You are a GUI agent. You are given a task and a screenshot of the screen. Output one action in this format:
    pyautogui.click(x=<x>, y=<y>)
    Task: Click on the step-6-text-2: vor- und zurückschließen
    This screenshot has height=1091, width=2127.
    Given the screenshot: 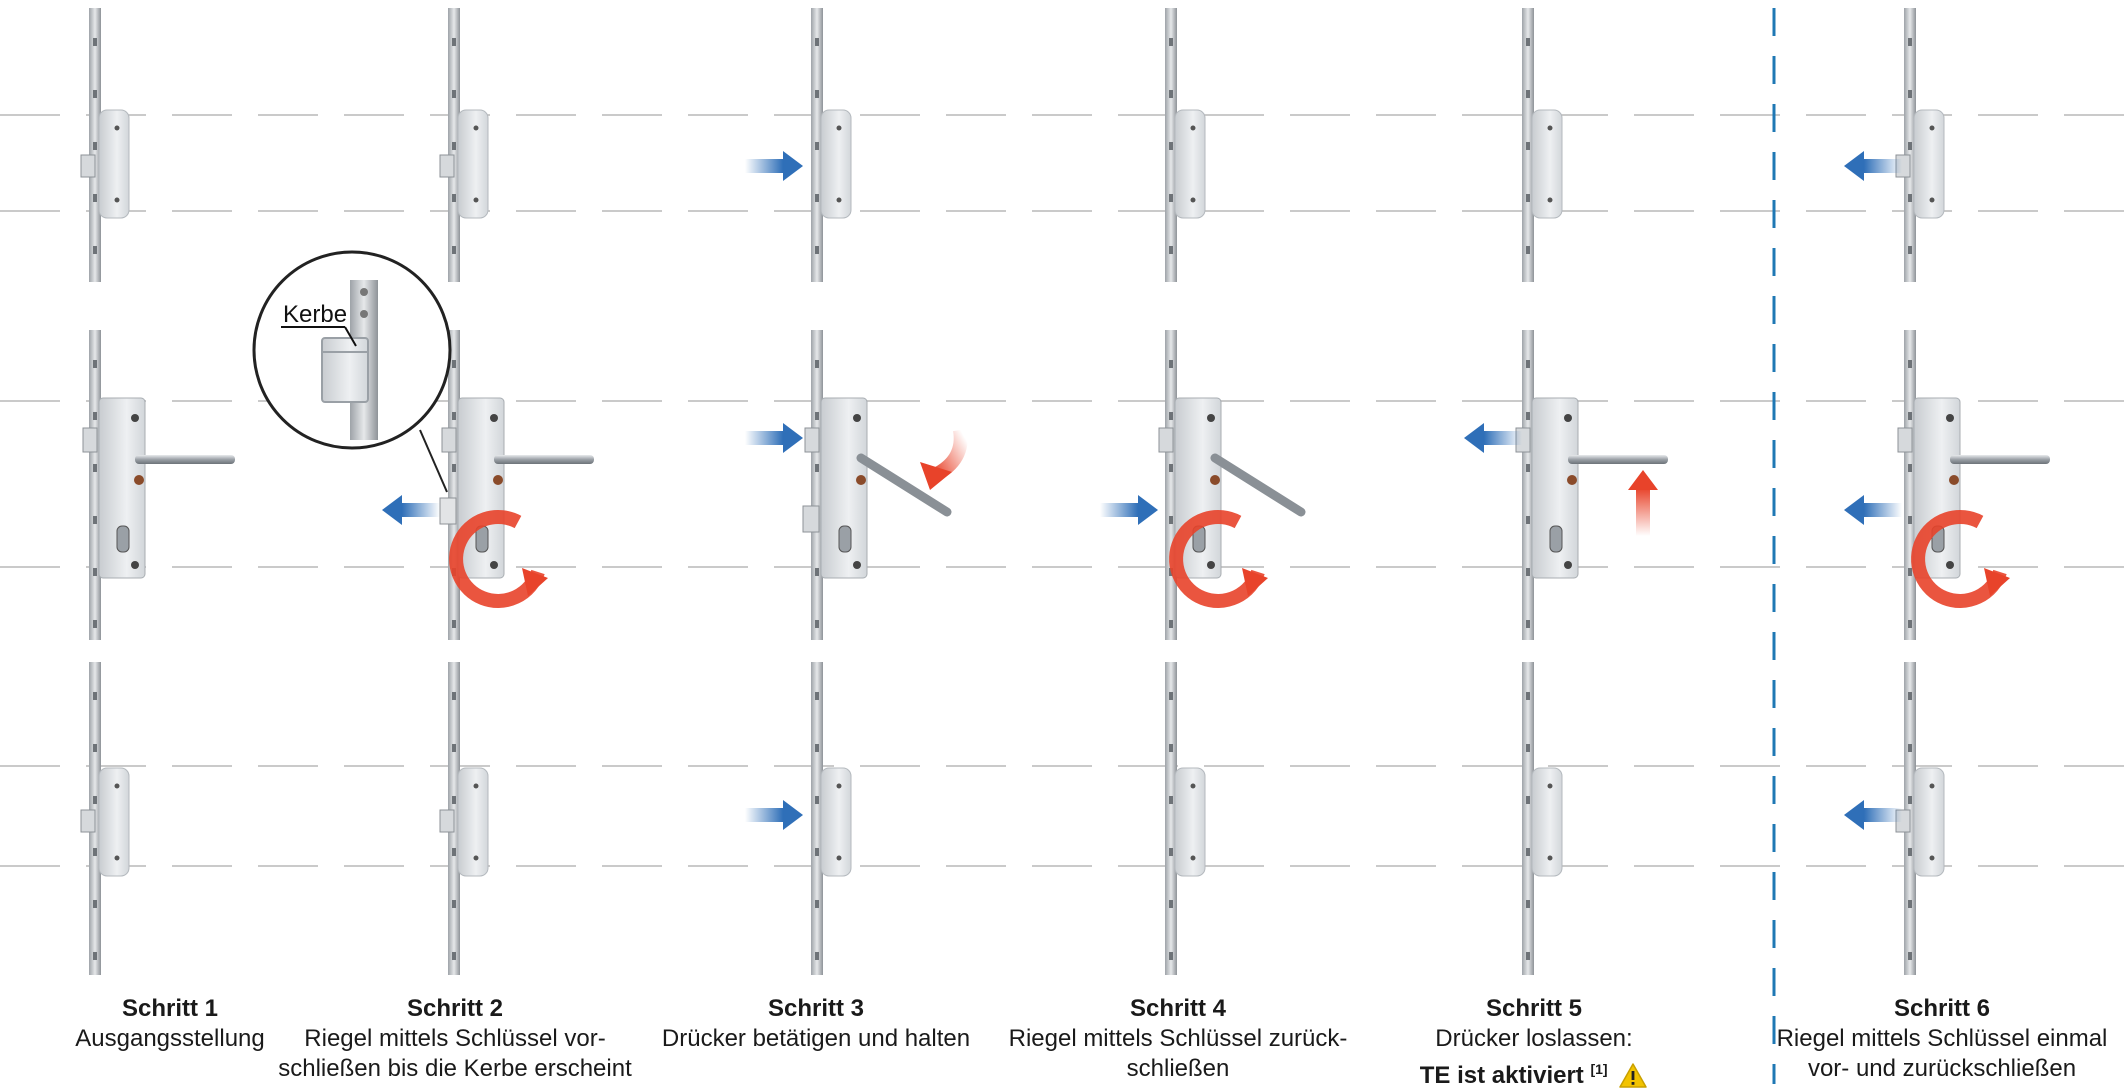 What is the action you would take?
    pyautogui.click(x=1942, y=1068)
    